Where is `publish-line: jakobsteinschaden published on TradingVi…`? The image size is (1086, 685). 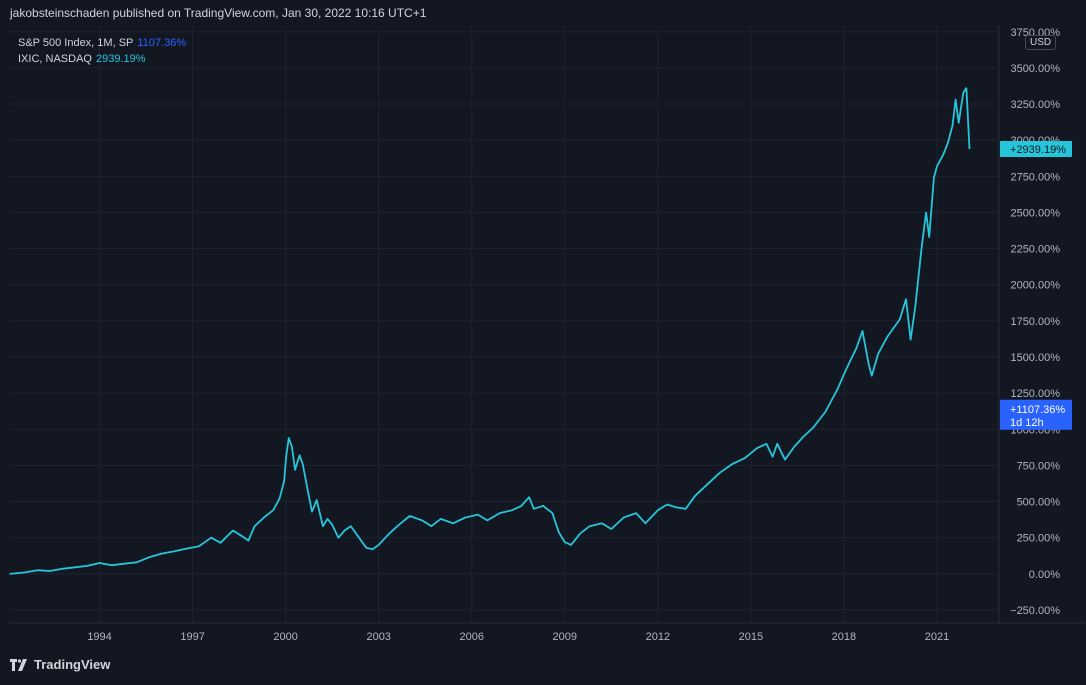 publish-line: jakobsteinschaden published on TradingVi… is located at coordinates (218, 13).